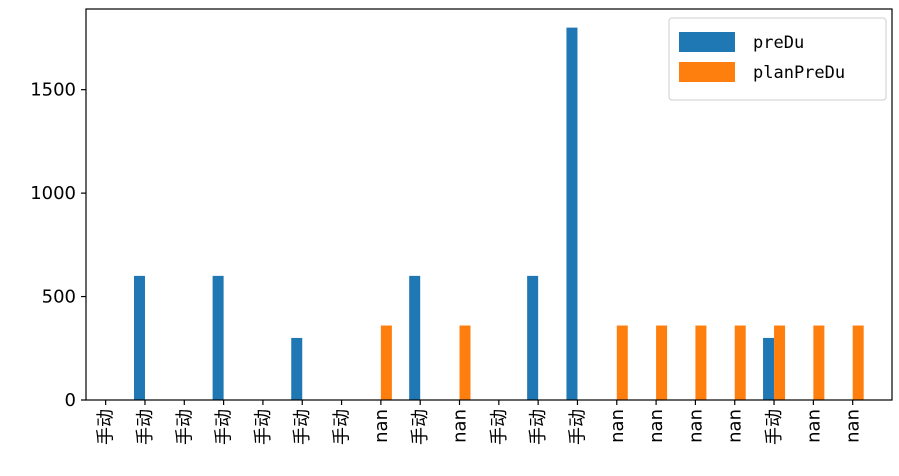  What do you see at coordinates (799, 73) in the screenshot?
I see `legend-label-planPreDu: planPreDu` at bounding box center [799, 73].